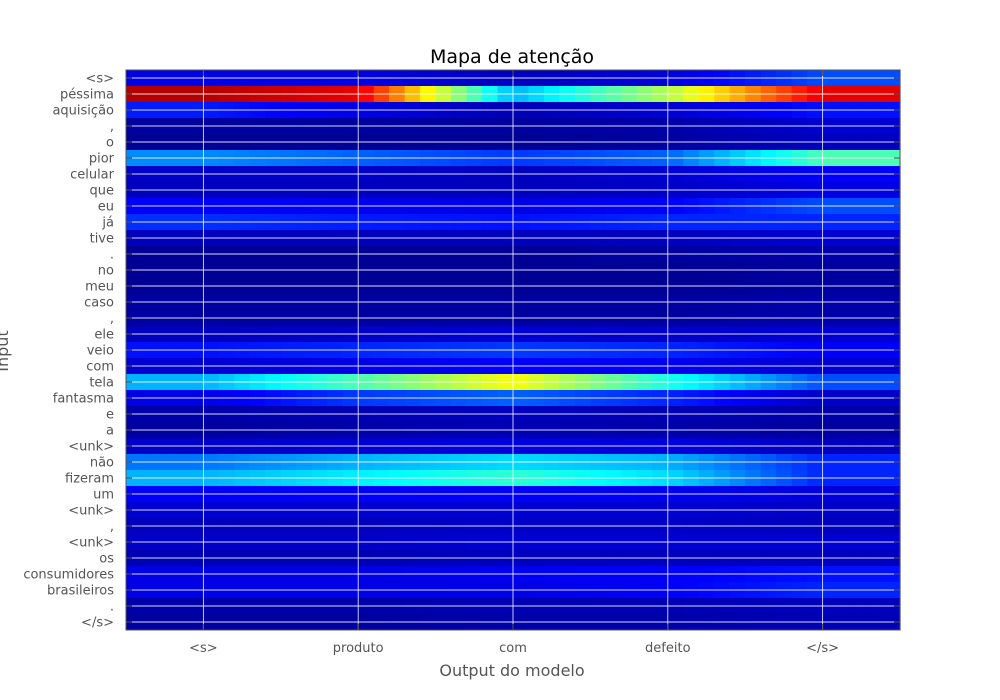 This screenshot has width=1000, height=700. Describe the element at coordinates (89, 479) in the screenshot. I see `y-tick-label: fizeram` at that location.